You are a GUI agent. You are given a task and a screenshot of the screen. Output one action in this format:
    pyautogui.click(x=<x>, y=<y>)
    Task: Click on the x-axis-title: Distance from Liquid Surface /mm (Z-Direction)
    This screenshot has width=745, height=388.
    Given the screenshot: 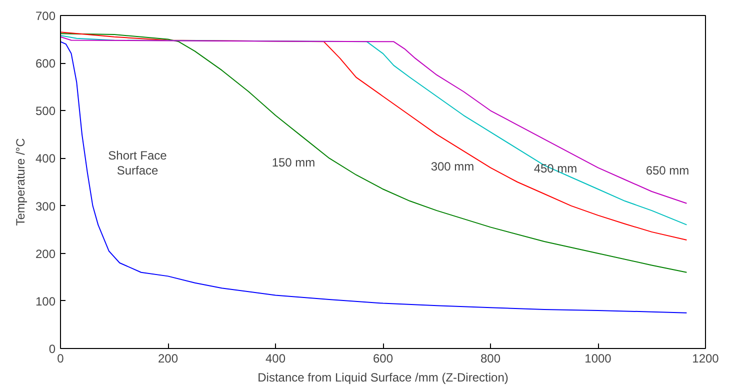 What is the action you would take?
    pyautogui.click(x=383, y=377)
    